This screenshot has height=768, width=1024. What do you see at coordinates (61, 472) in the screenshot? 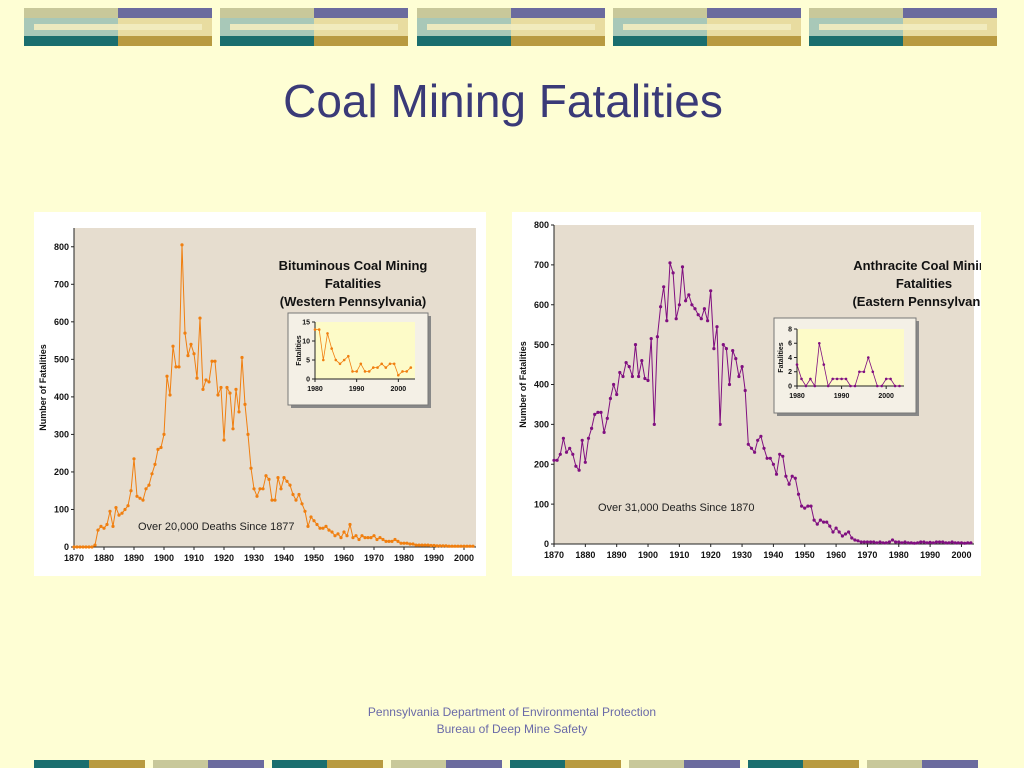
I see `bituminous-y-tick-label: 200` at bounding box center [61, 472].